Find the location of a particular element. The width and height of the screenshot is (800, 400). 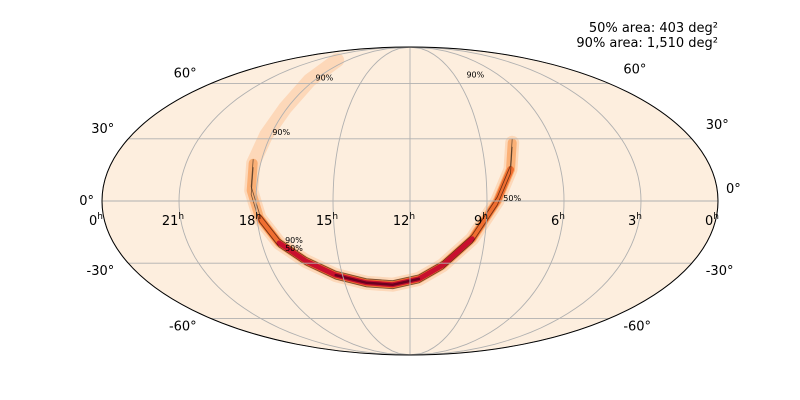

dec-tick-label-left: -60° is located at coordinates (183, 326).